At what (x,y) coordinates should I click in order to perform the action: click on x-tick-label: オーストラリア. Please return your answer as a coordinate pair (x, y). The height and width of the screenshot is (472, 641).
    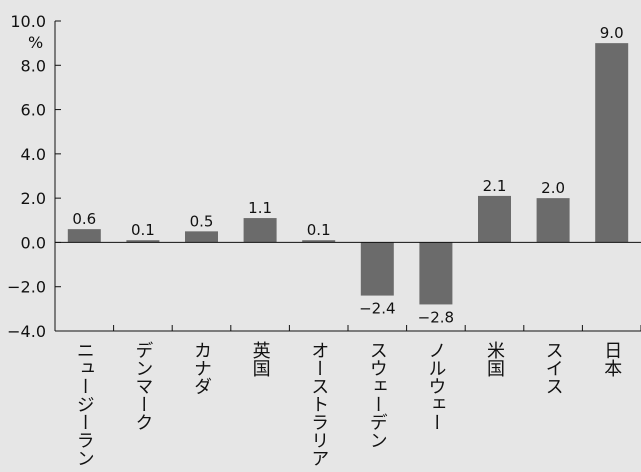
    Looking at the image, I should click on (318, 404).